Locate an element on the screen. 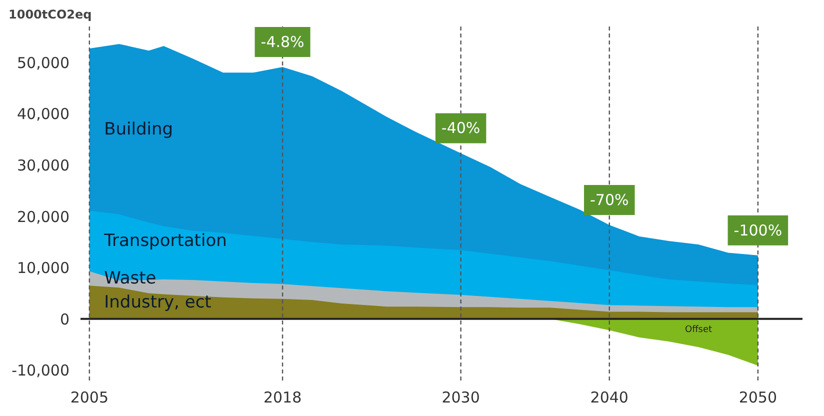 This screenshot has width=824, height=416. annotation: -40% is located at coordinates (460, 128).